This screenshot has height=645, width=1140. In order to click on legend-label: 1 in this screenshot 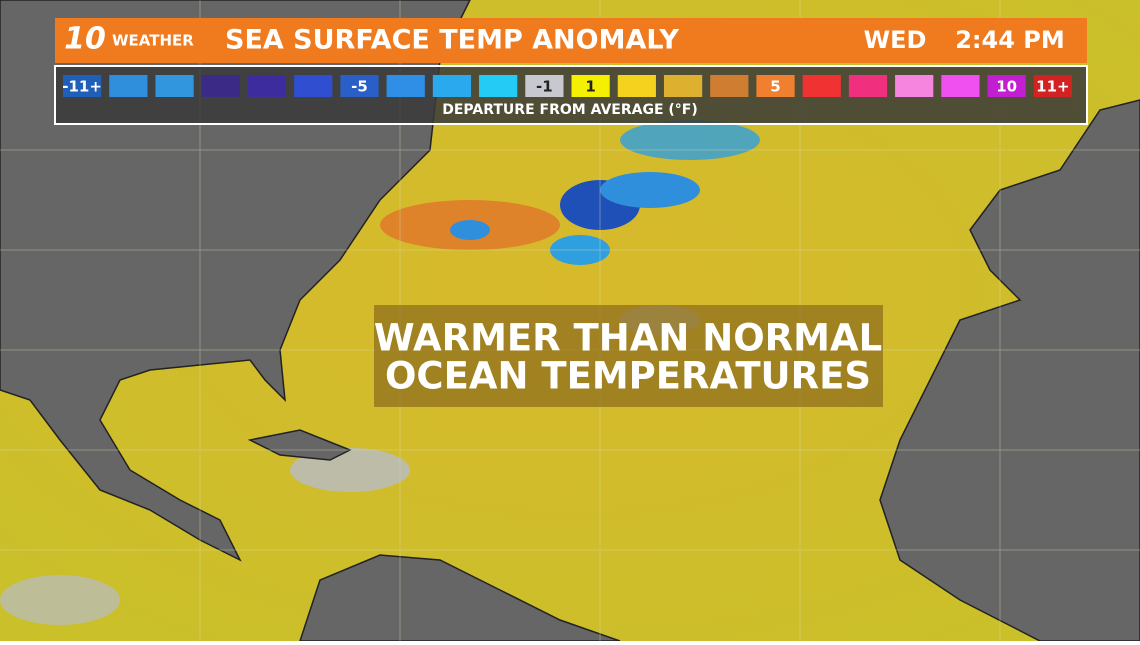, I will do `click(590, 87)`.